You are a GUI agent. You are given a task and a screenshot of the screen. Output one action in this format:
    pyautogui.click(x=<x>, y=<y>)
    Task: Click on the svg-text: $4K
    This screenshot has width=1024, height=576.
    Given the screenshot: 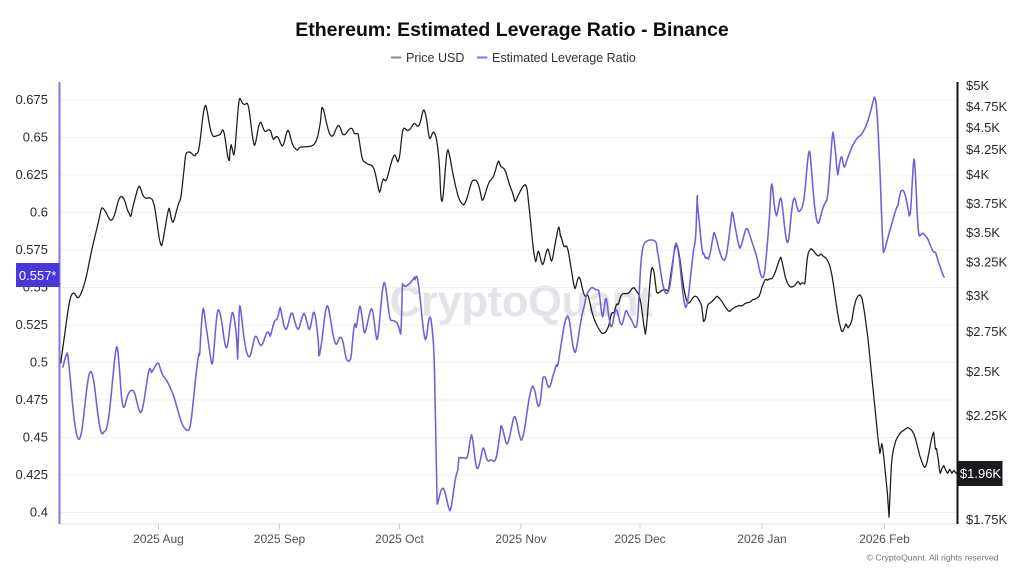 What is the action you would take?
    pyautogui.click(x=977, y=174)
    